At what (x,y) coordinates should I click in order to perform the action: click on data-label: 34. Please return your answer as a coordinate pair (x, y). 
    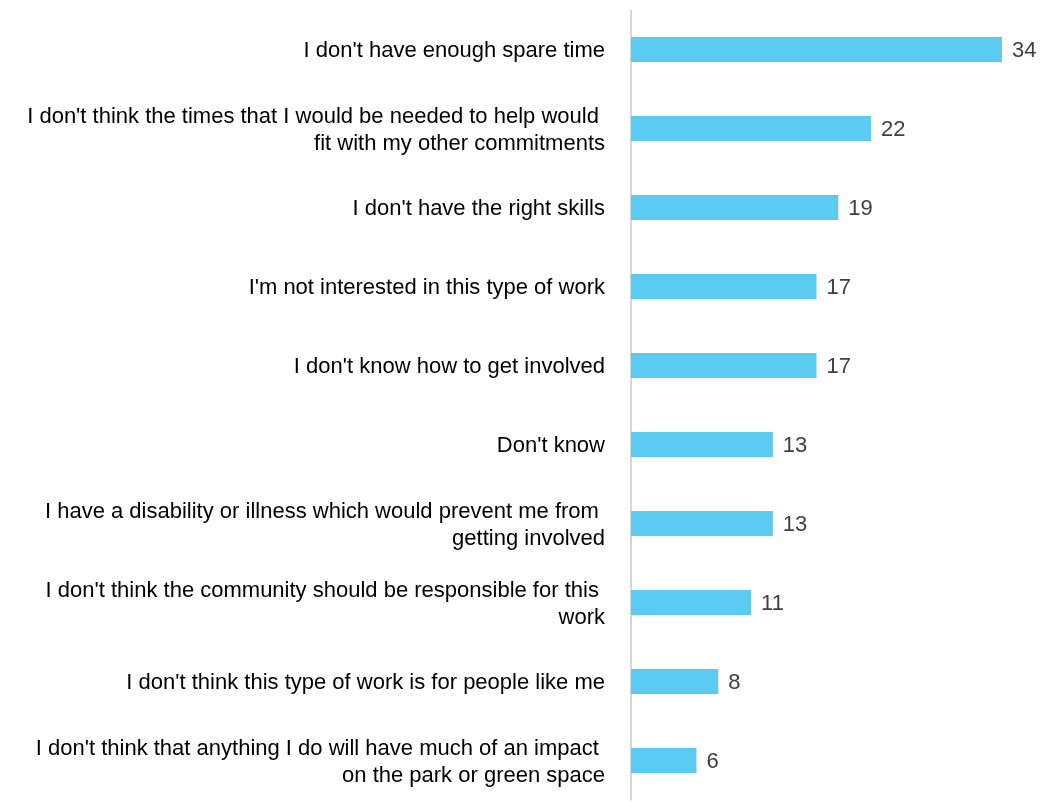
    Looking at the image, I should click on (1024, 49).